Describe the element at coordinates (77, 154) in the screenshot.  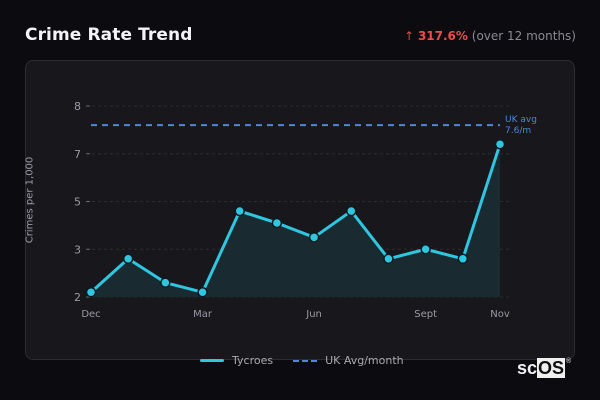
I see `y-tick-label: 7` at that location.